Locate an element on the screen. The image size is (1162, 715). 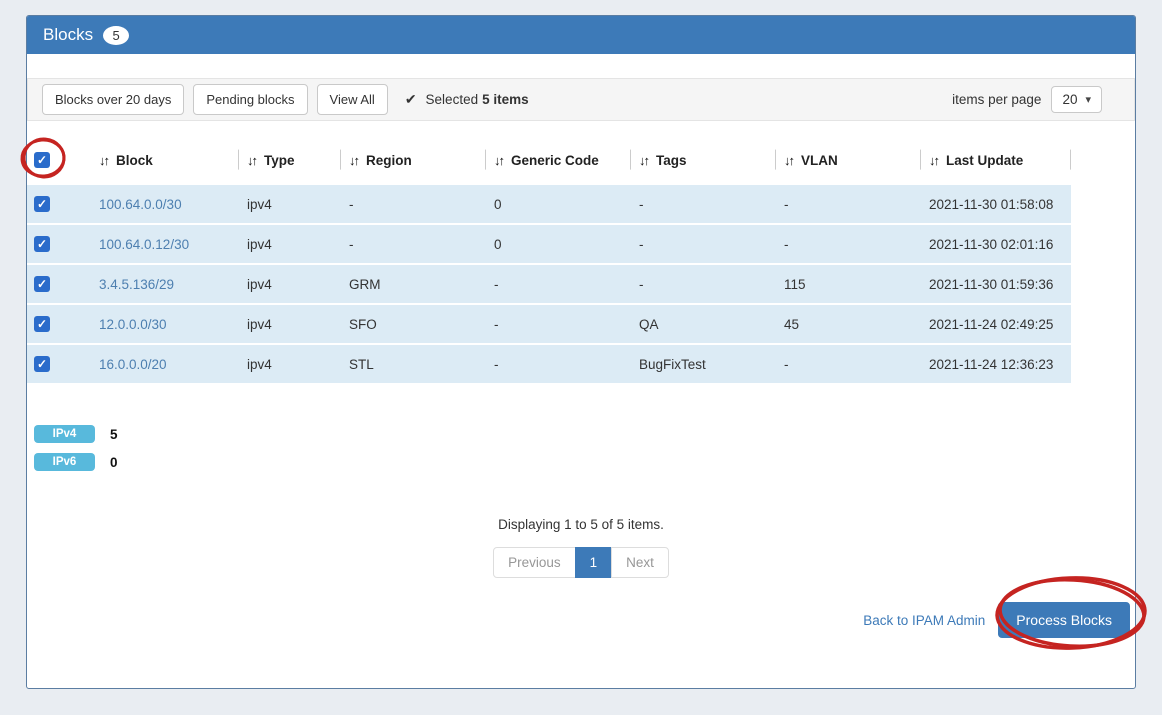
blocks-count-badge: 5 is located at coordinates (116, 35).